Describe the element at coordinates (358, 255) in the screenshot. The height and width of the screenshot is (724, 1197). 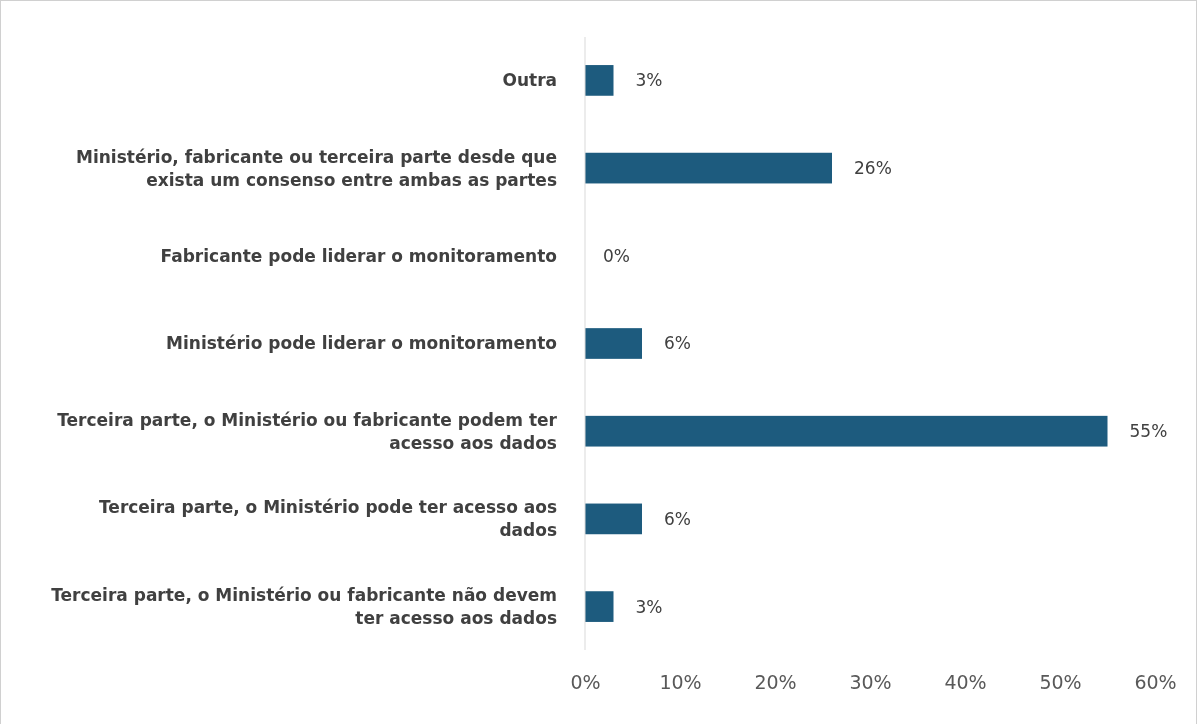
I see `y-tick-label: Fabricante pode liderar o monitoramento` at that location.